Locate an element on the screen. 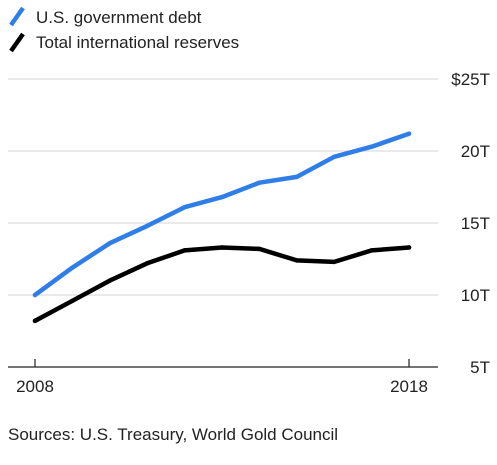 The image size is (497, 465). legend-item-us-debt: U.S. government debt is located at coordinates (105, 16).